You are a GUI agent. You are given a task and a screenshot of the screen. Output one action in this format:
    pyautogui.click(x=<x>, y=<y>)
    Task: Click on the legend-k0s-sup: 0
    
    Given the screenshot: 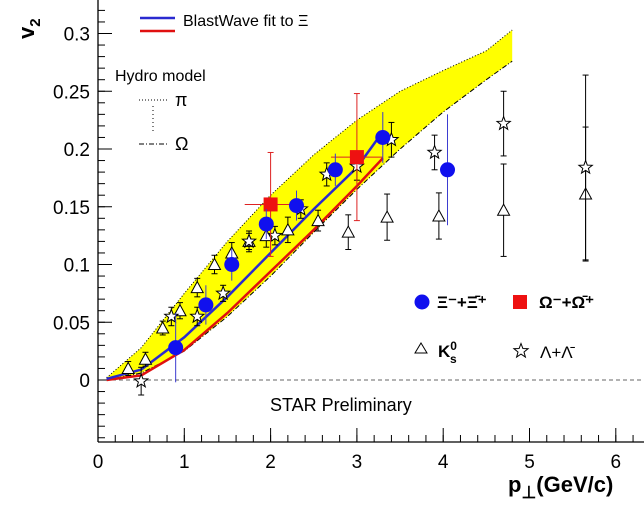 What is the action you would take?
    pyautogui.click(x=453, y=346)
    